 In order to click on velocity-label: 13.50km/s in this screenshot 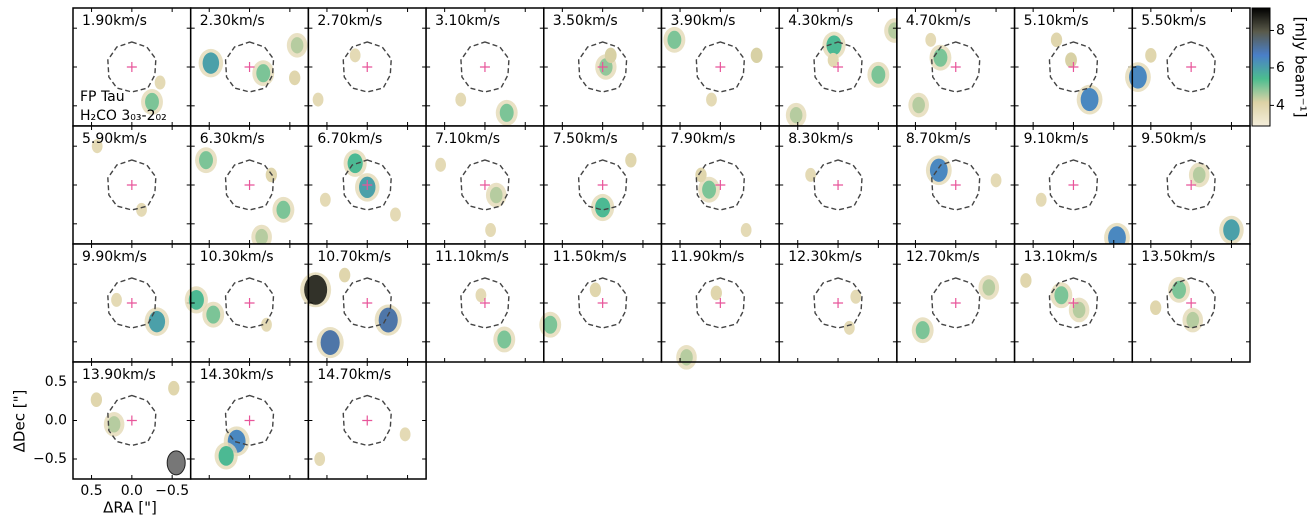, I will do `click(1178, 257)`.